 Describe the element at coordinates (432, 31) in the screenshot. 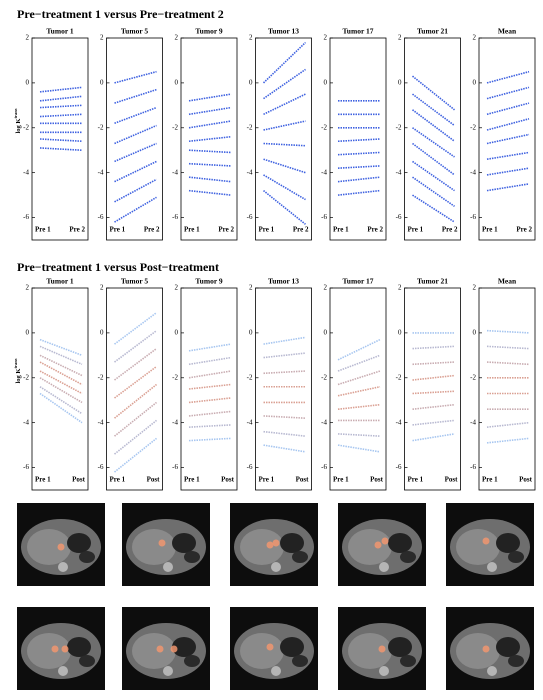

I see `panel-title: Tumor 21` at that location.